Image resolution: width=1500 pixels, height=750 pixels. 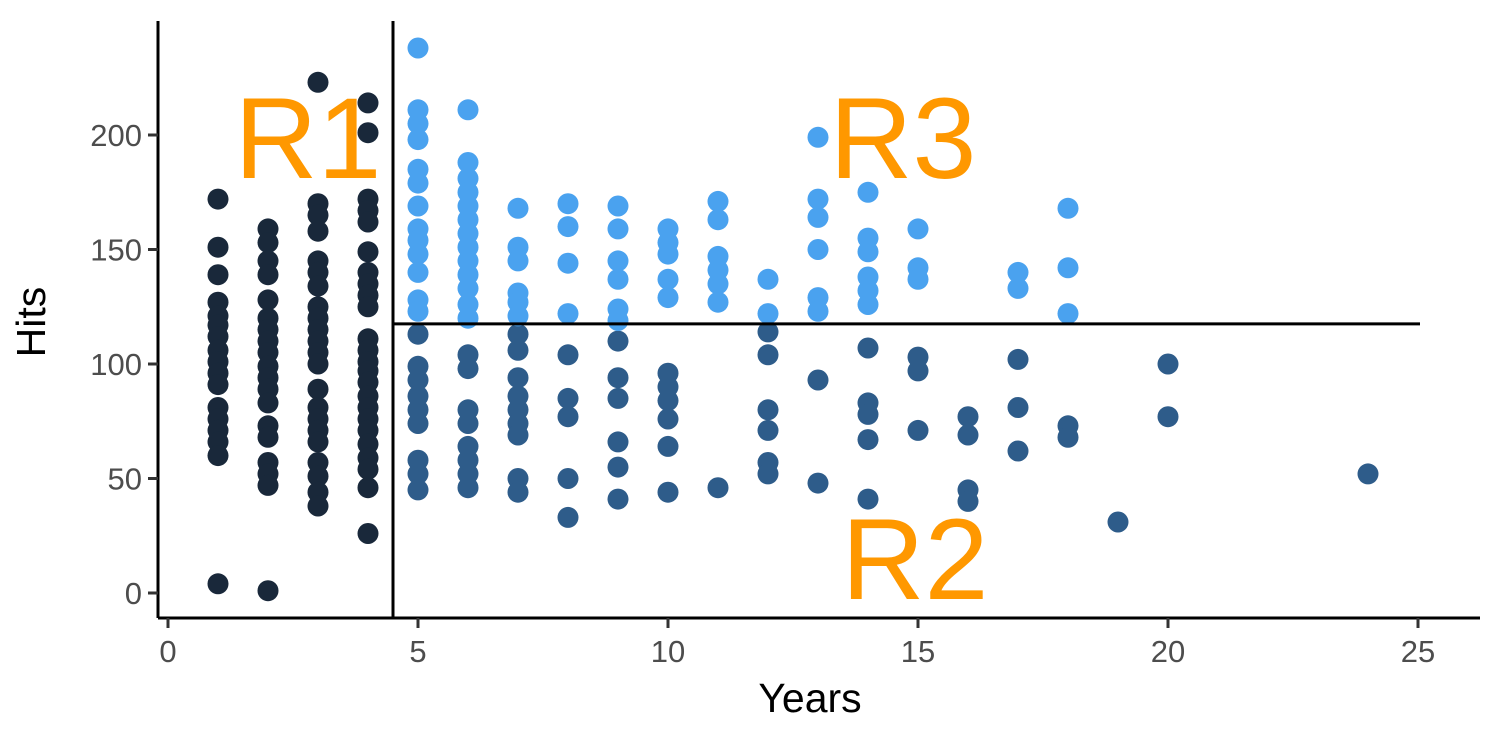 What do you see at coordinates (1418, 651) in the screenshot?
I see `x-tick-label: 25` at bounding box center [1418, 651].